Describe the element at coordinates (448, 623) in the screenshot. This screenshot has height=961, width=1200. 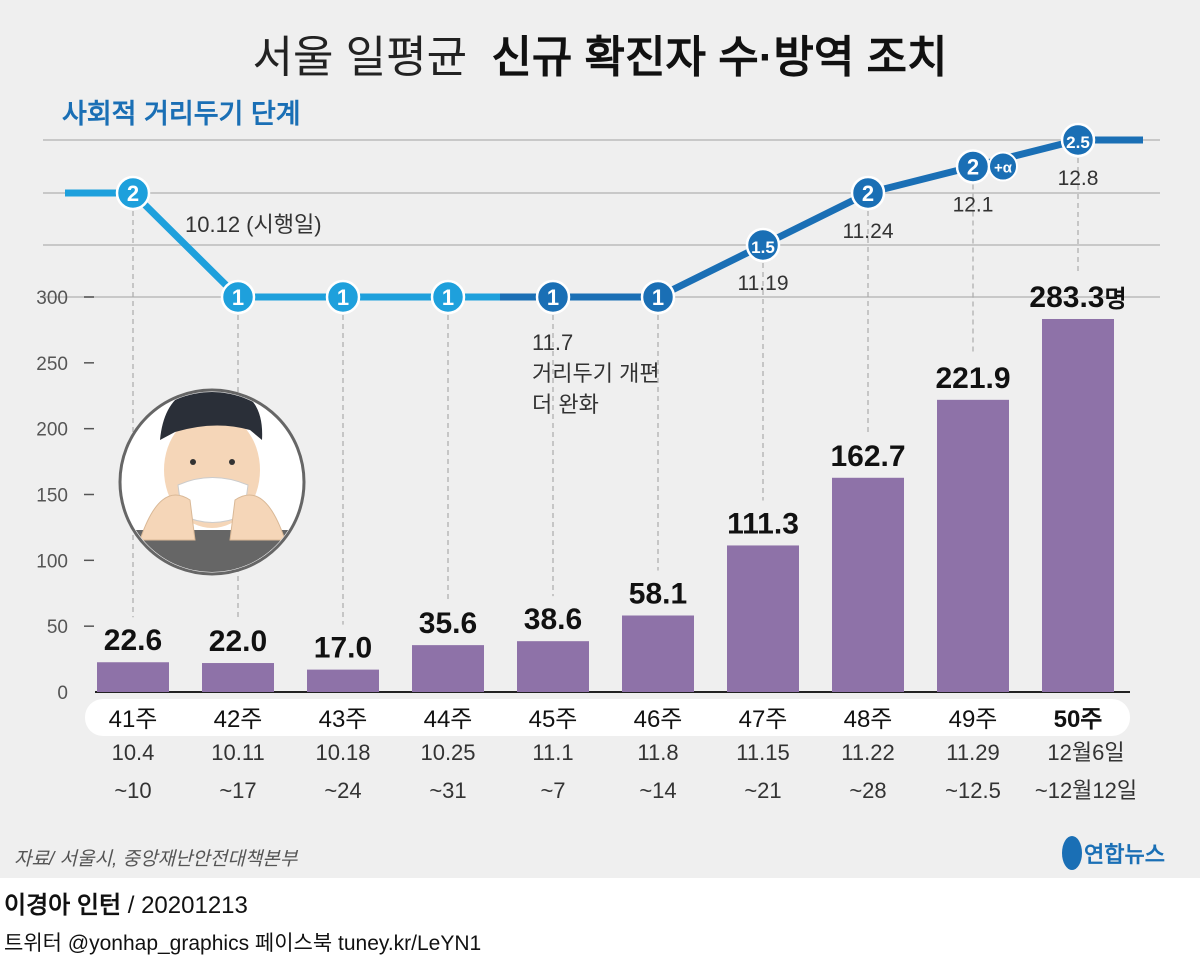
I see `value-label: 35.6` at that location.